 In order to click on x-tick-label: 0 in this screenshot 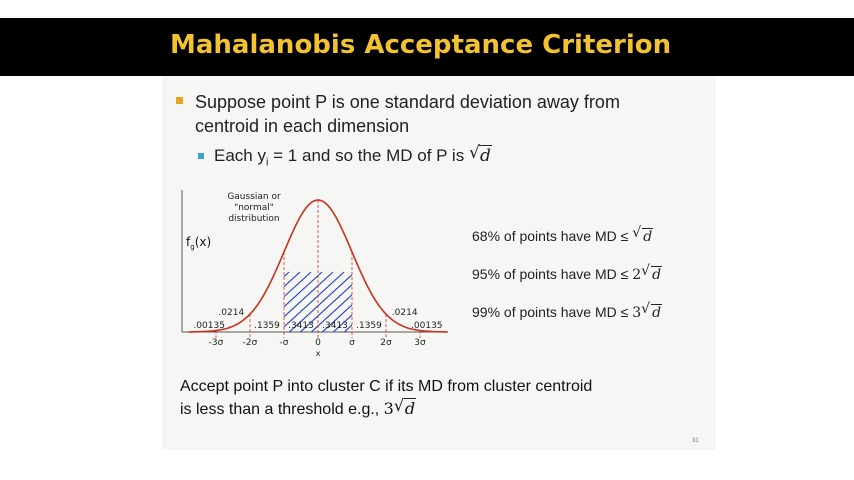, I will do `click(318, 343)`.